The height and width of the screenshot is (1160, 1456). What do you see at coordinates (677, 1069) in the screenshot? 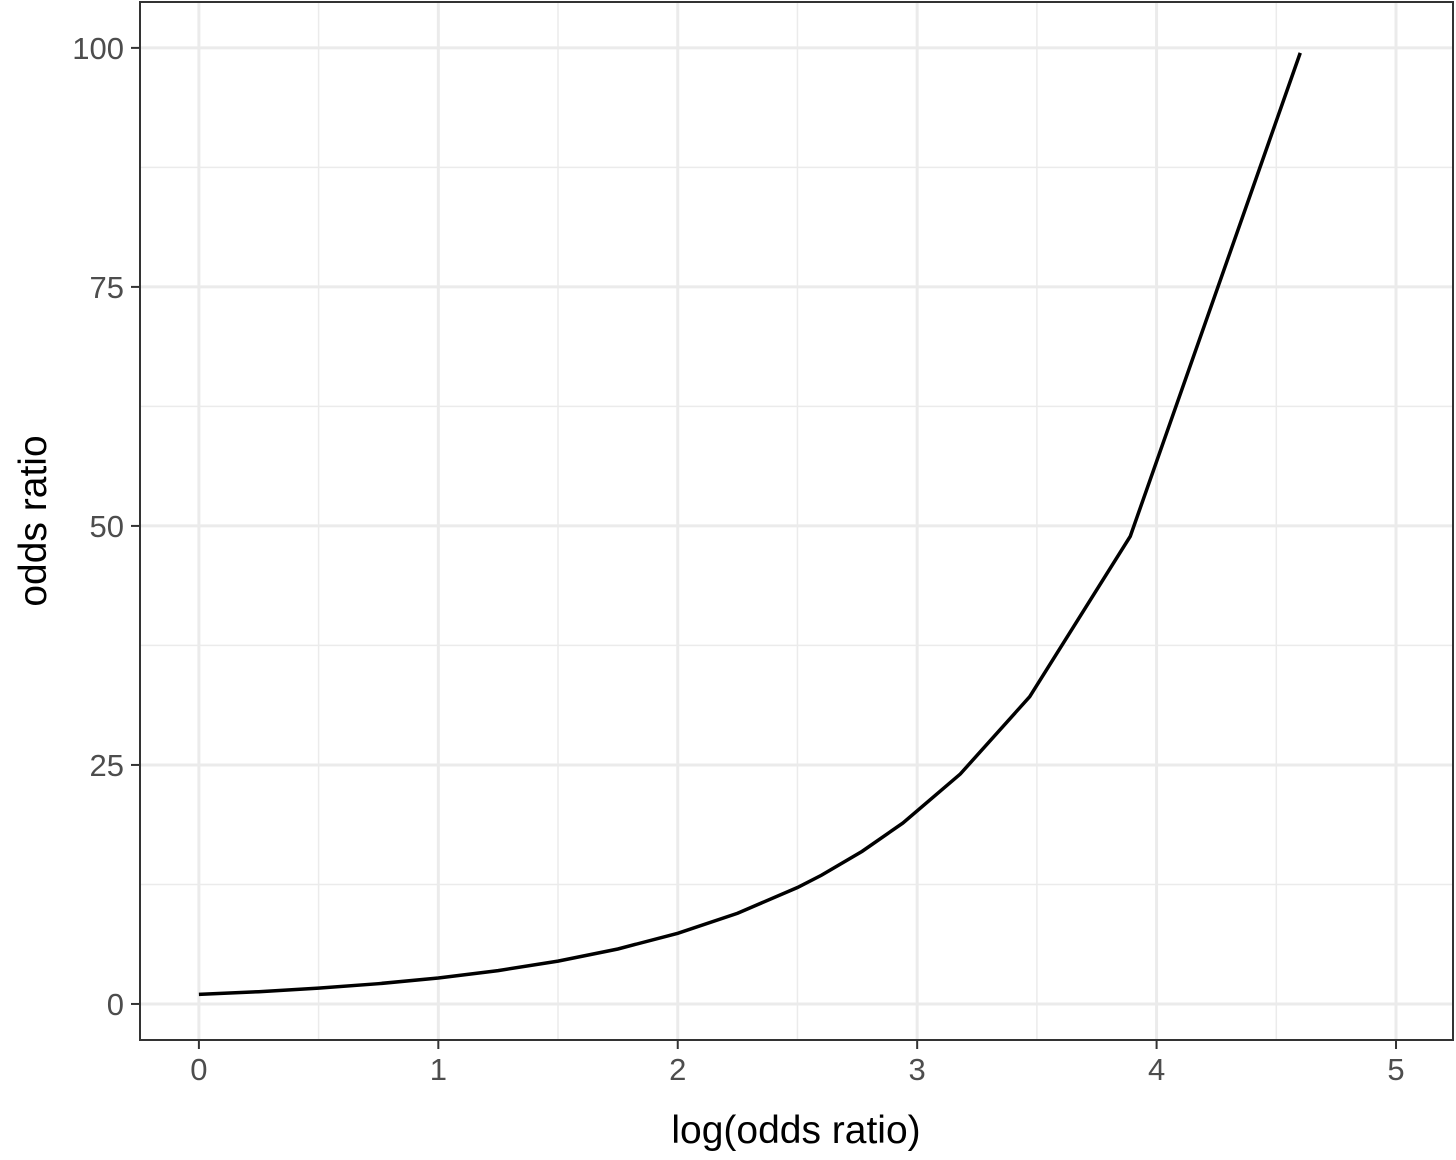
I see `x-tick-label: 2` at bounding box center [677, 1069].